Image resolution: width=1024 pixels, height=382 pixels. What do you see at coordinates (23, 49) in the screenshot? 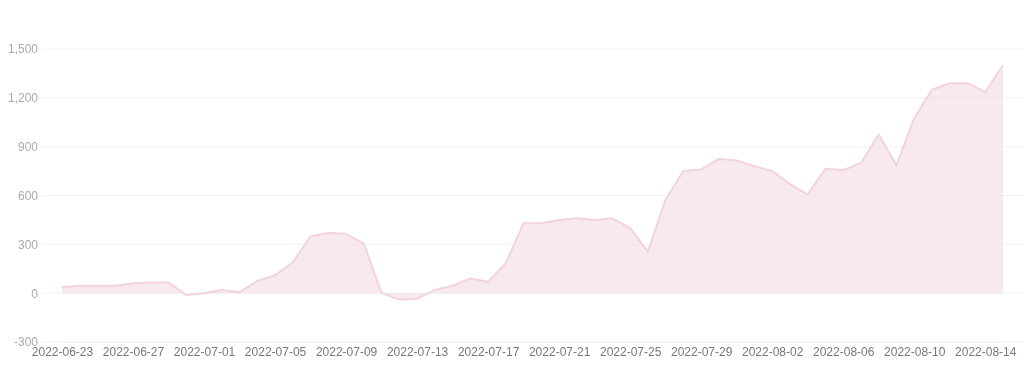
I see `y-tick-label: 1,500` at bounding box center [23, 49].